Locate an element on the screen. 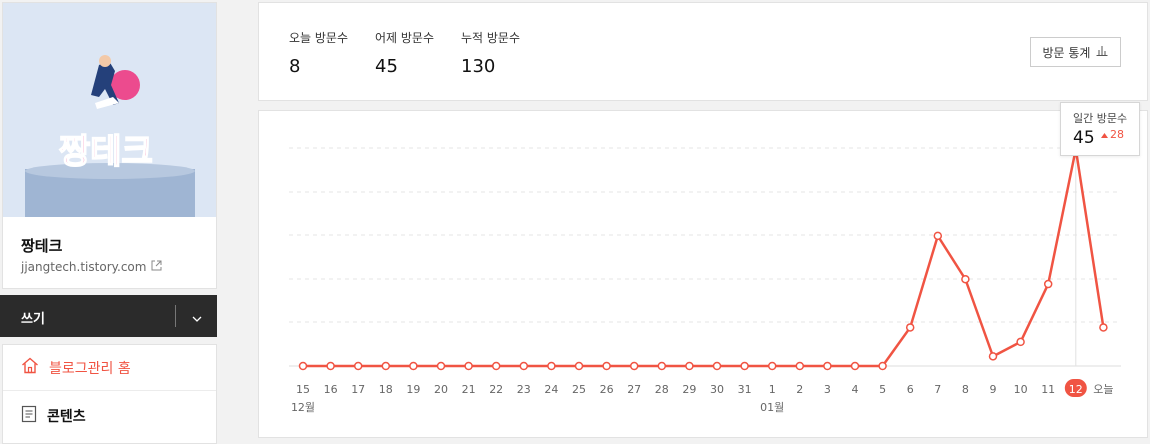  blog-thumbnail: 짱테크 is located at coordinates (109, 110).